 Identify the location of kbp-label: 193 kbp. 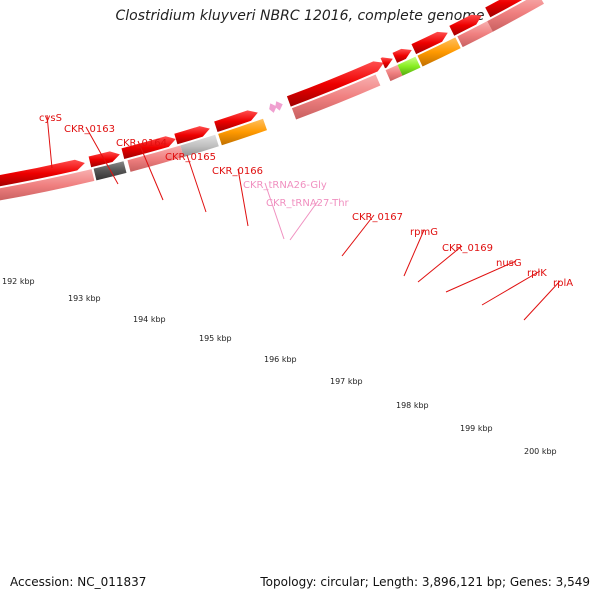
(84, 298).